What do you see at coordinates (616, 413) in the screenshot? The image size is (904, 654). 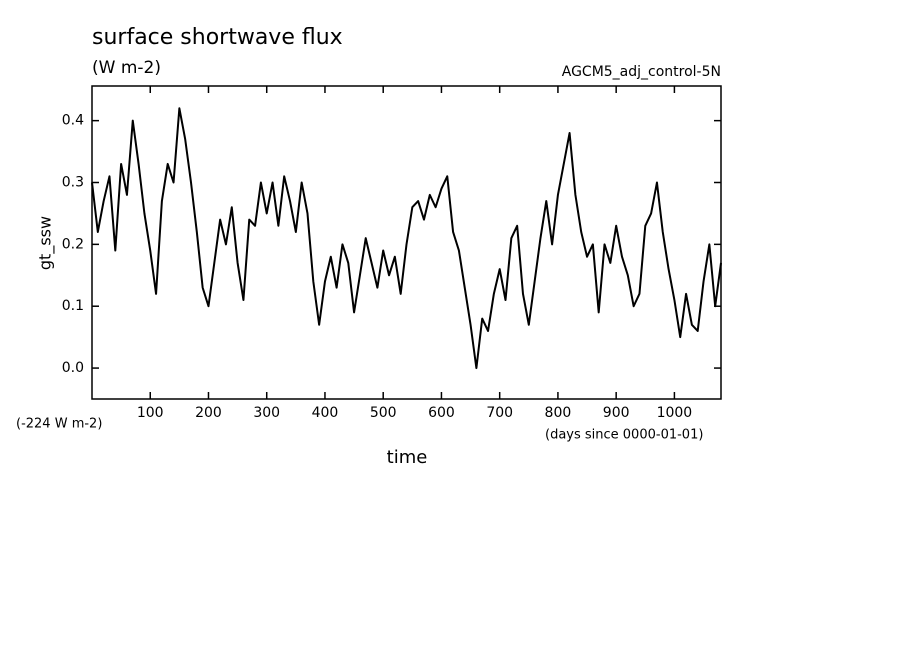 I see `x-tick-label: 900` at bounding box center [616, 413].